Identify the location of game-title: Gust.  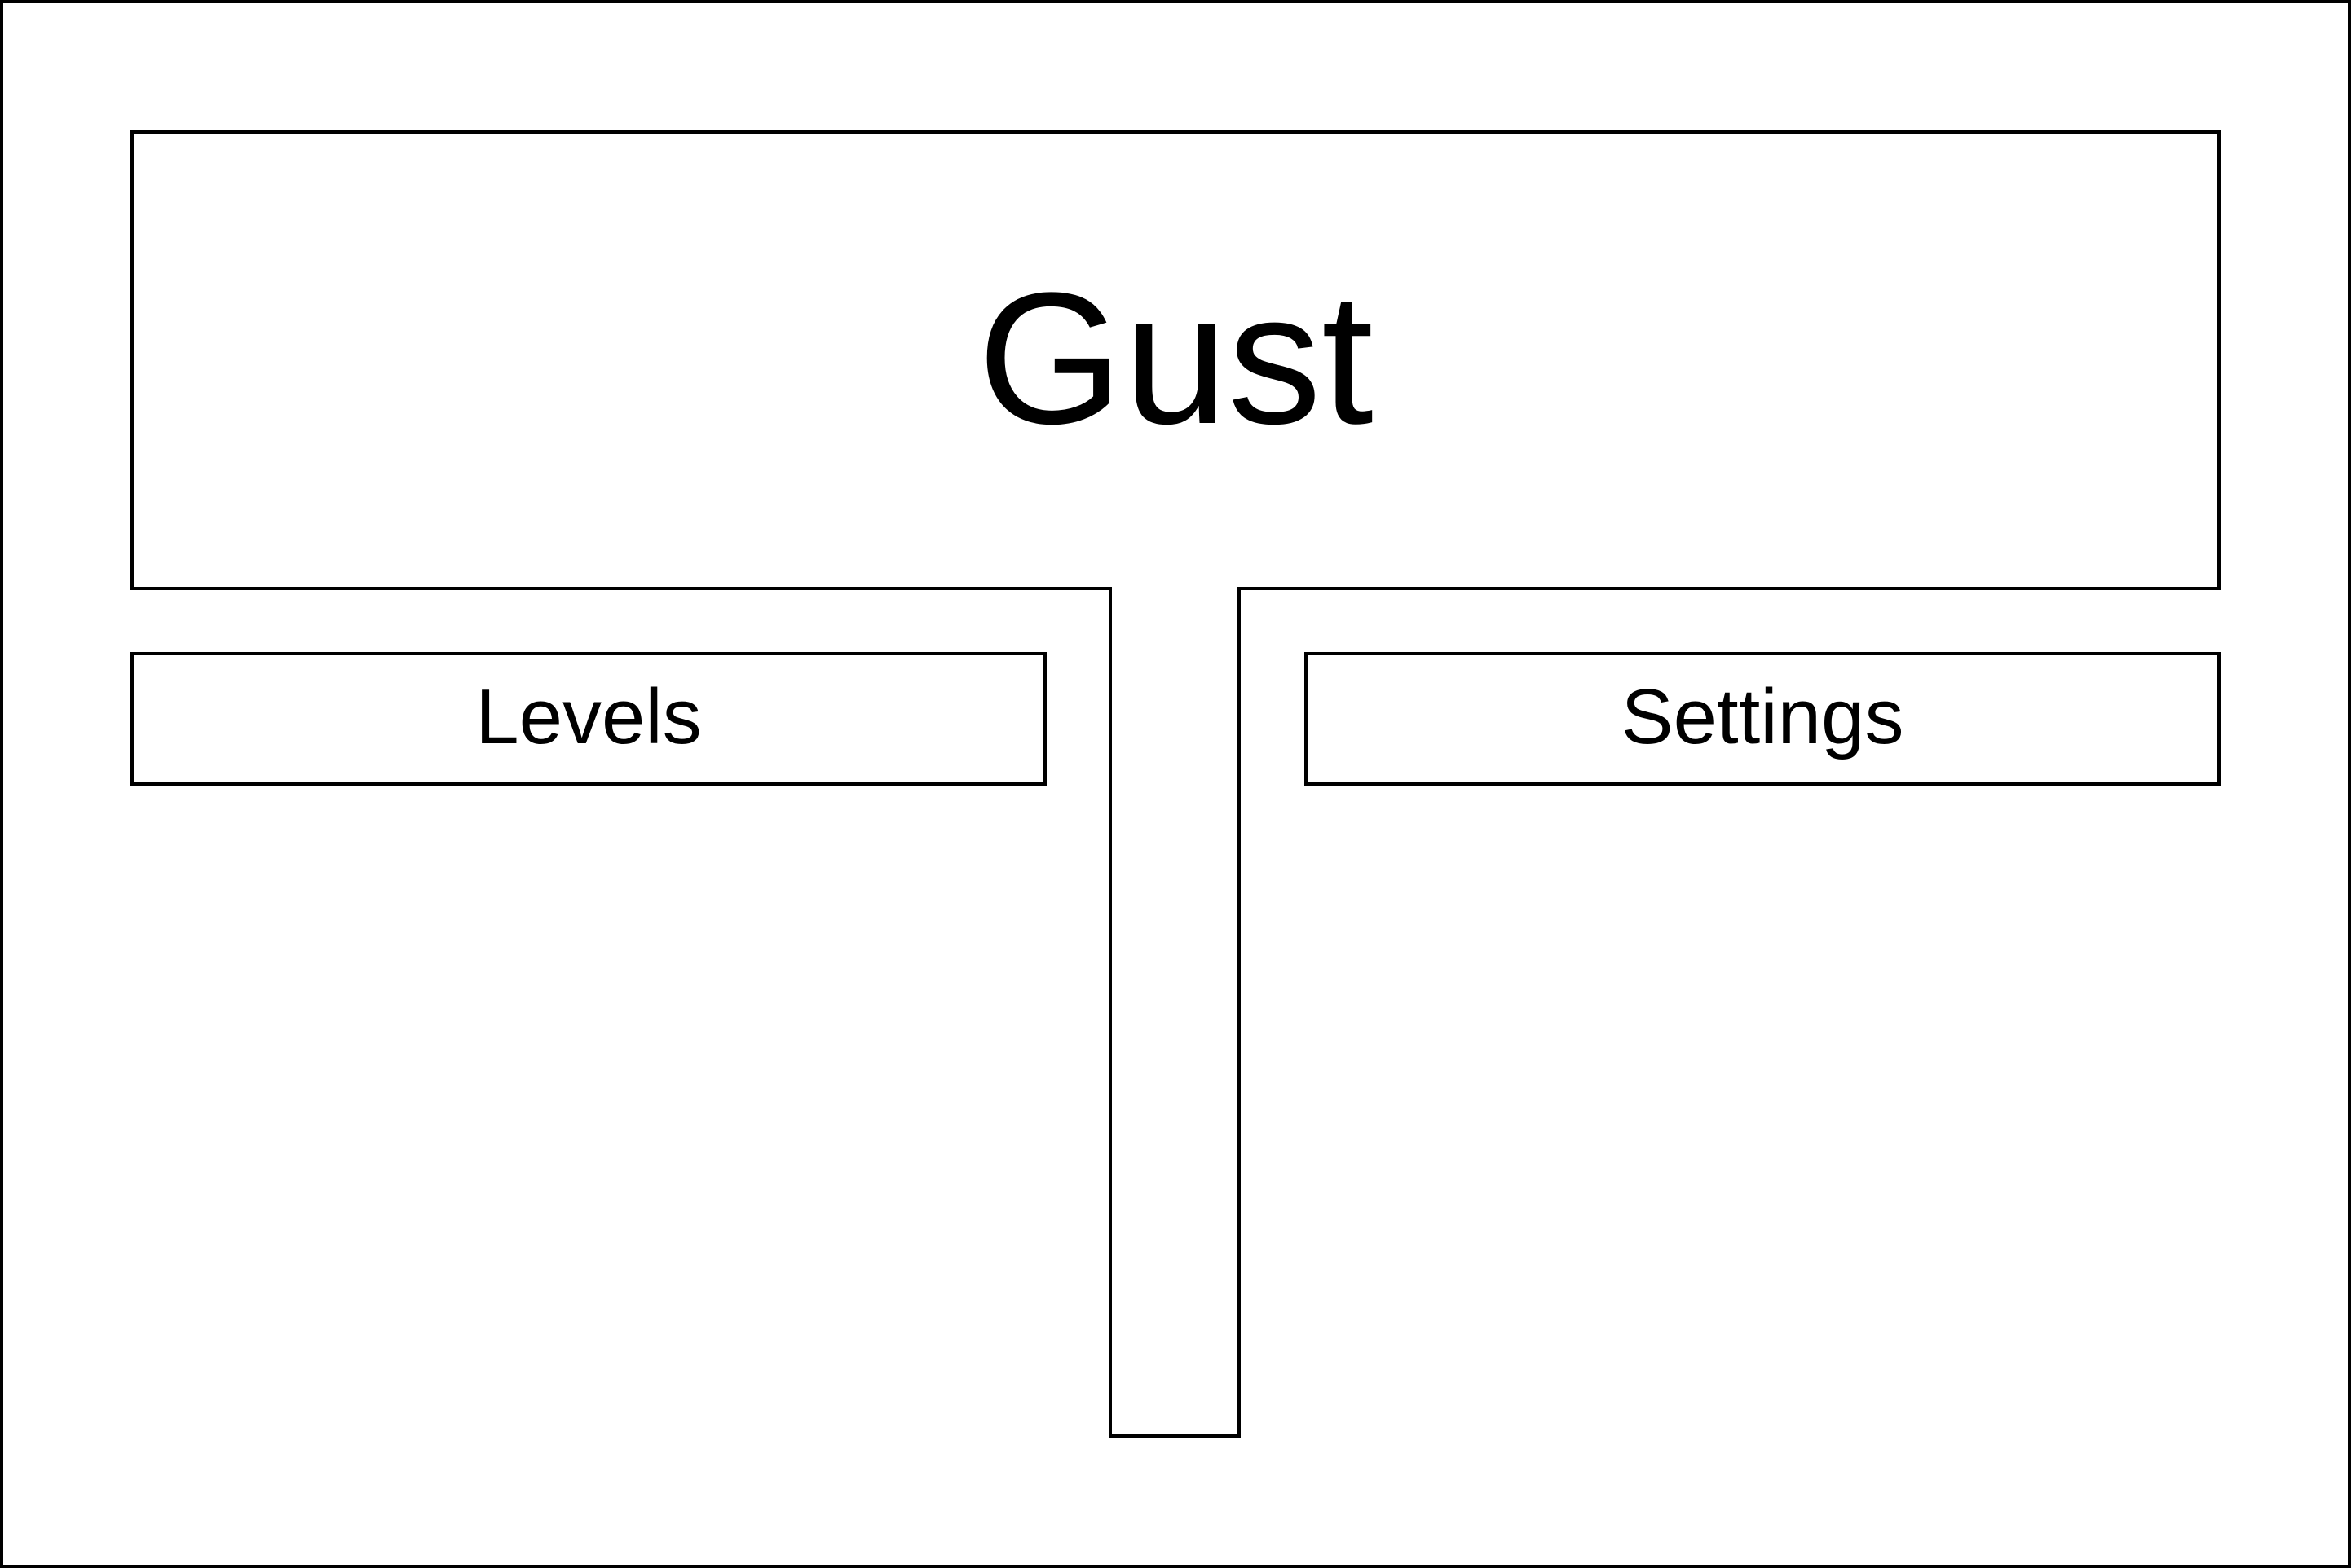
(1175, 358).